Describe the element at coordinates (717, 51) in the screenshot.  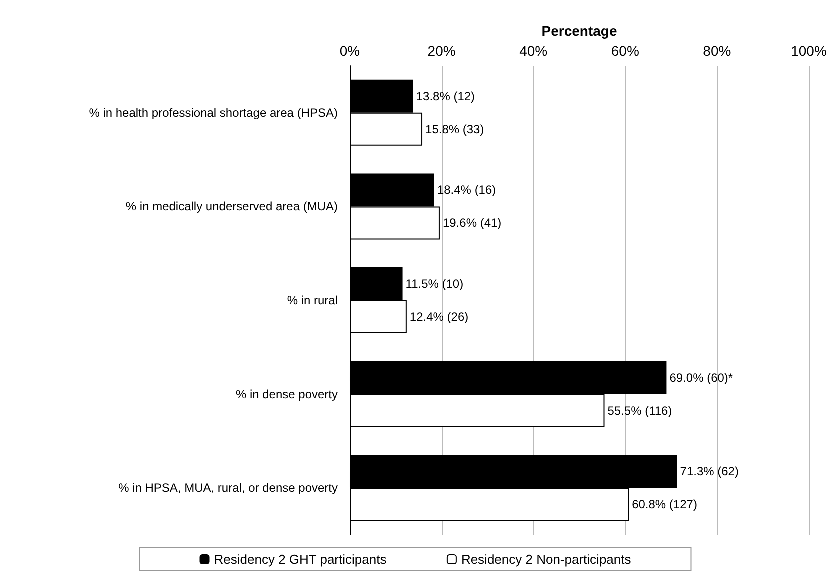
I see `x-tick-label: 80%` at that location.